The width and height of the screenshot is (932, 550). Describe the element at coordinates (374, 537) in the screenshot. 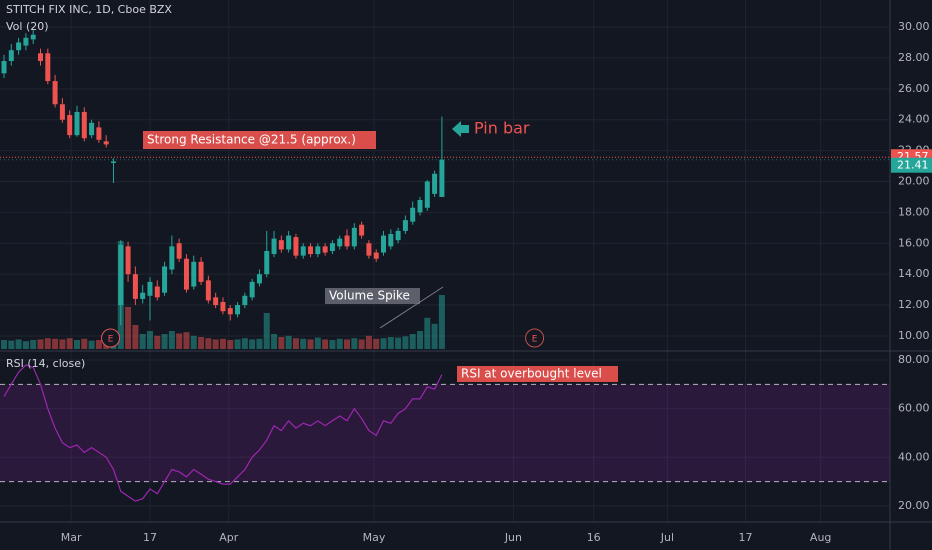

I see `x-tick-label: May` at that location.